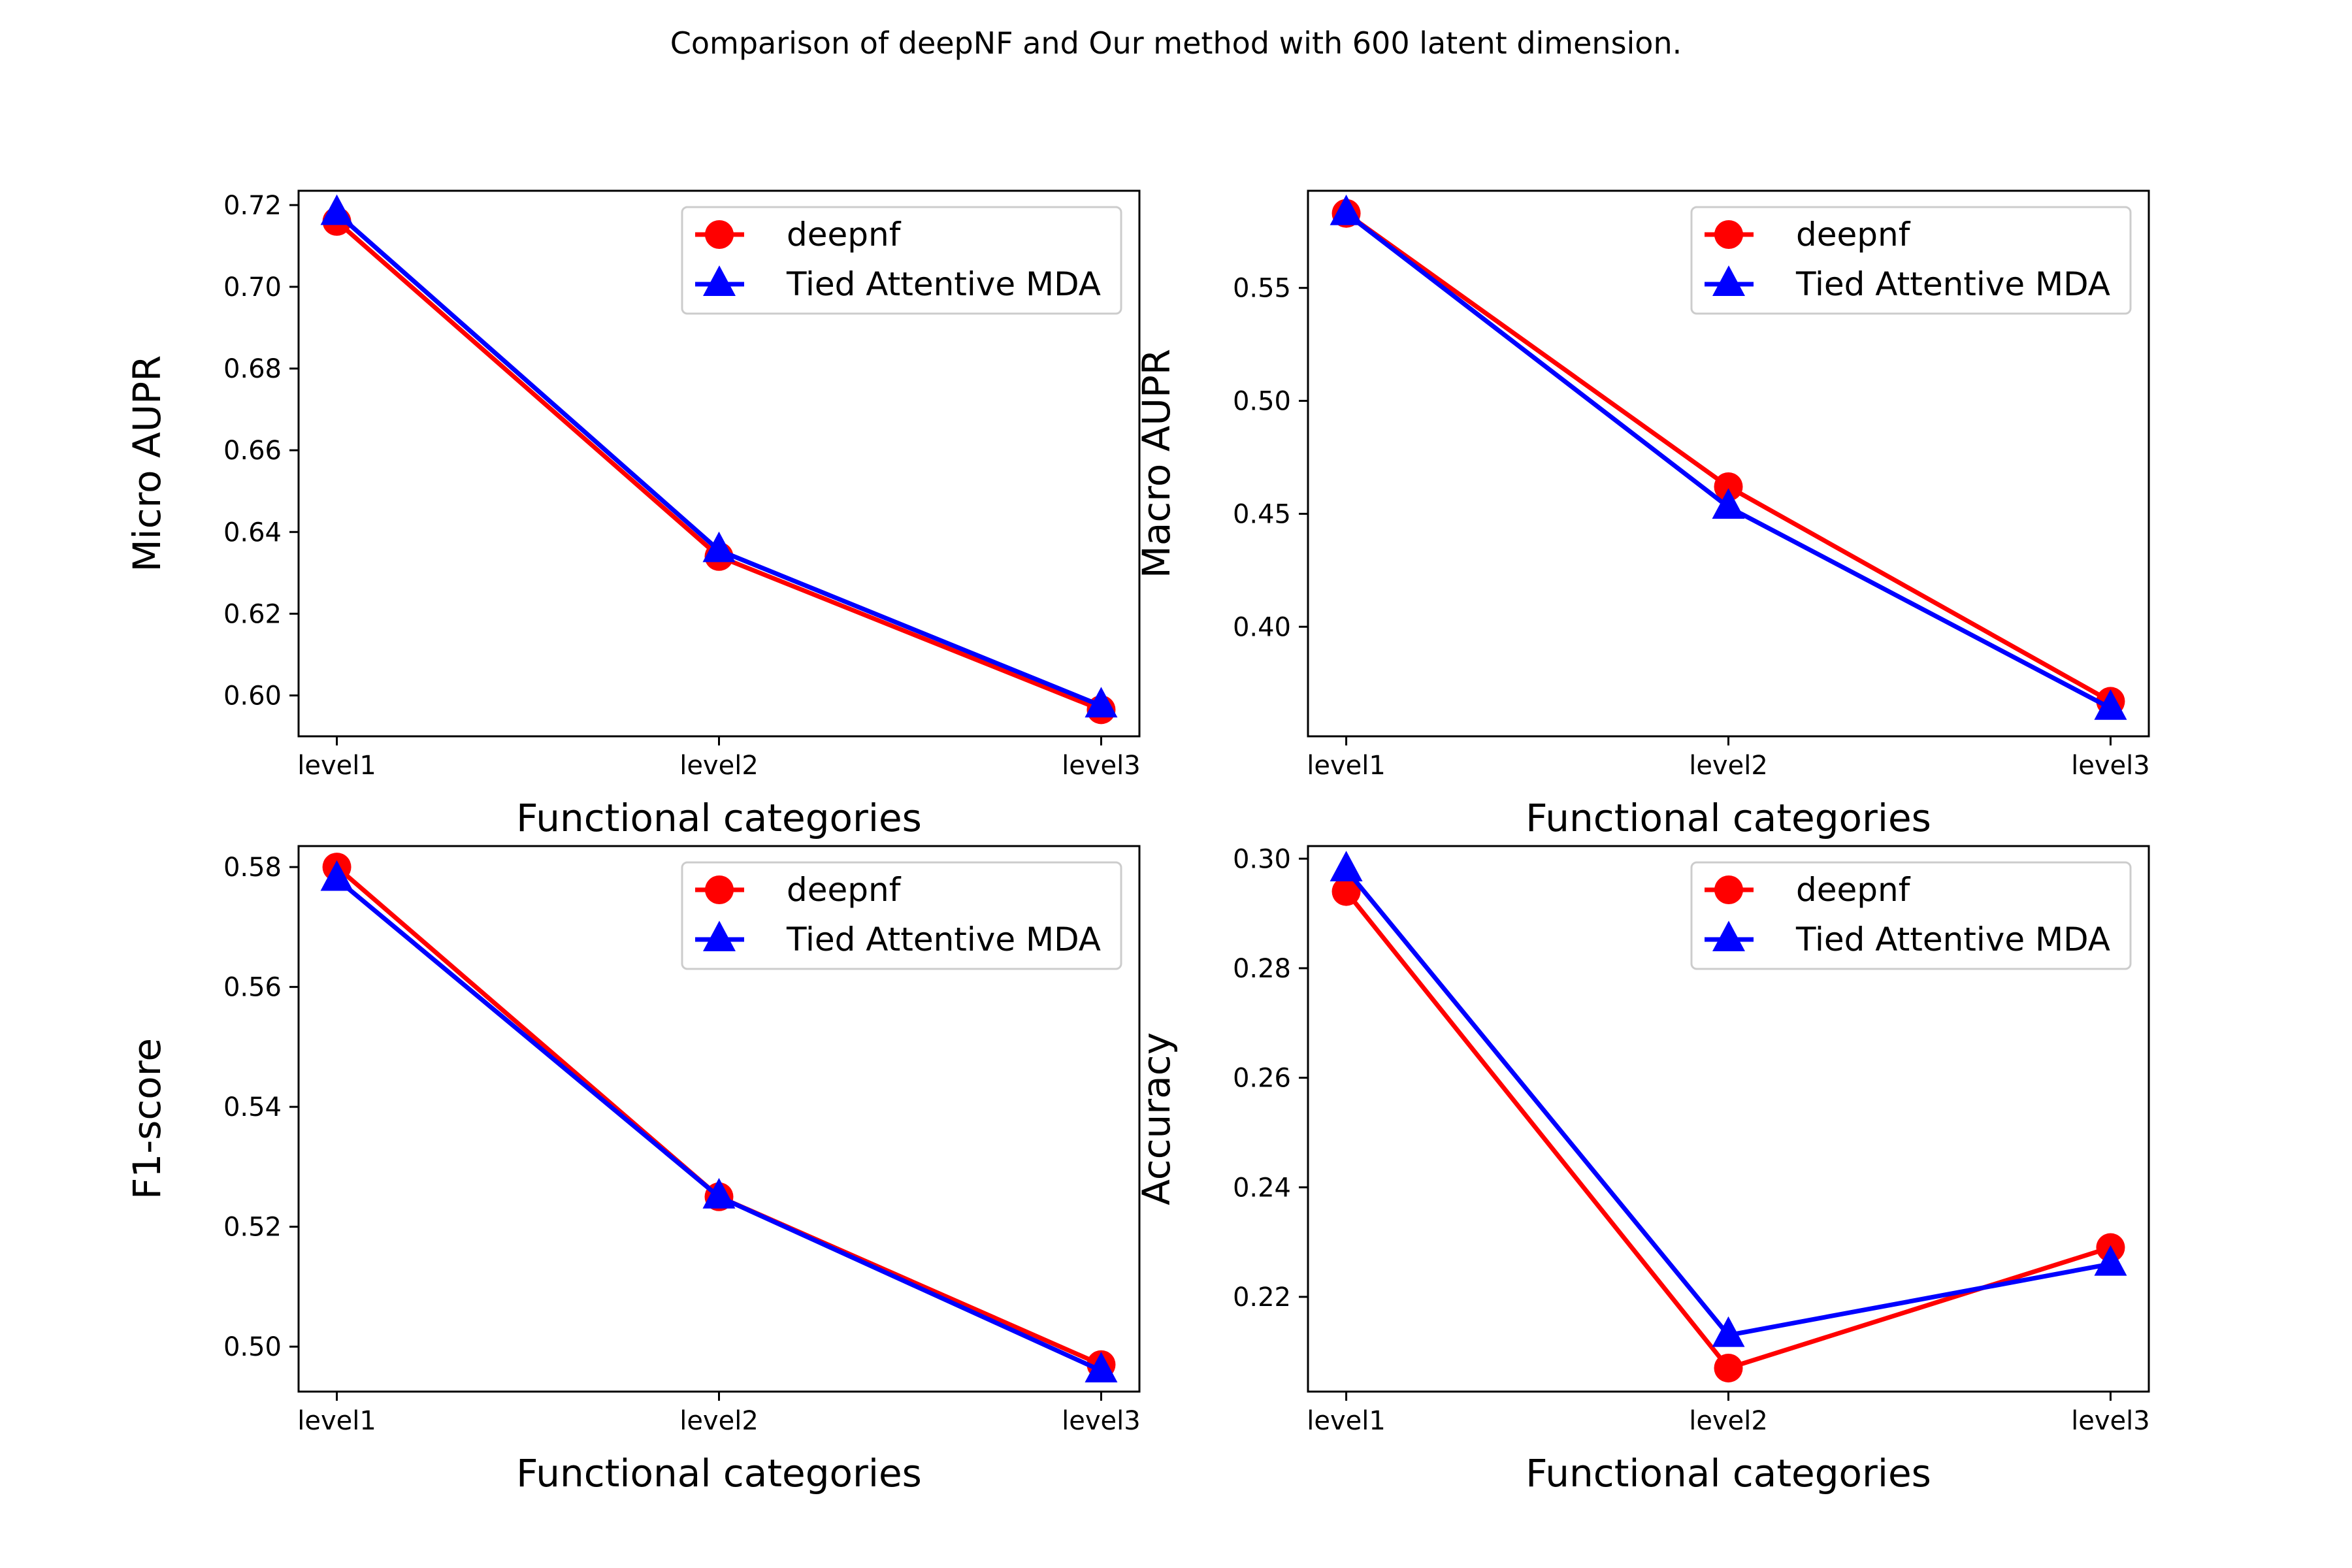 Image resolution: width=2352 pixels, height=1568 pixels. What do you see at coordinates (252, 206) in the screenshot?
I see `y-tick-label: 0.72` at bounding box center [252, 206].